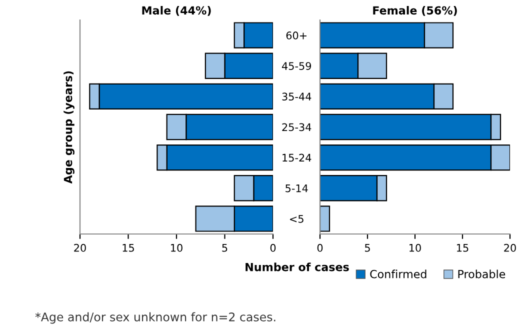 The width and height of the screenshot is (527, 335). What do you see at coordinates (155, 318) in the screenshot?
I see `text: *Age and/or sex unknown for n=2 cases.` at bounding box center [155, 318].